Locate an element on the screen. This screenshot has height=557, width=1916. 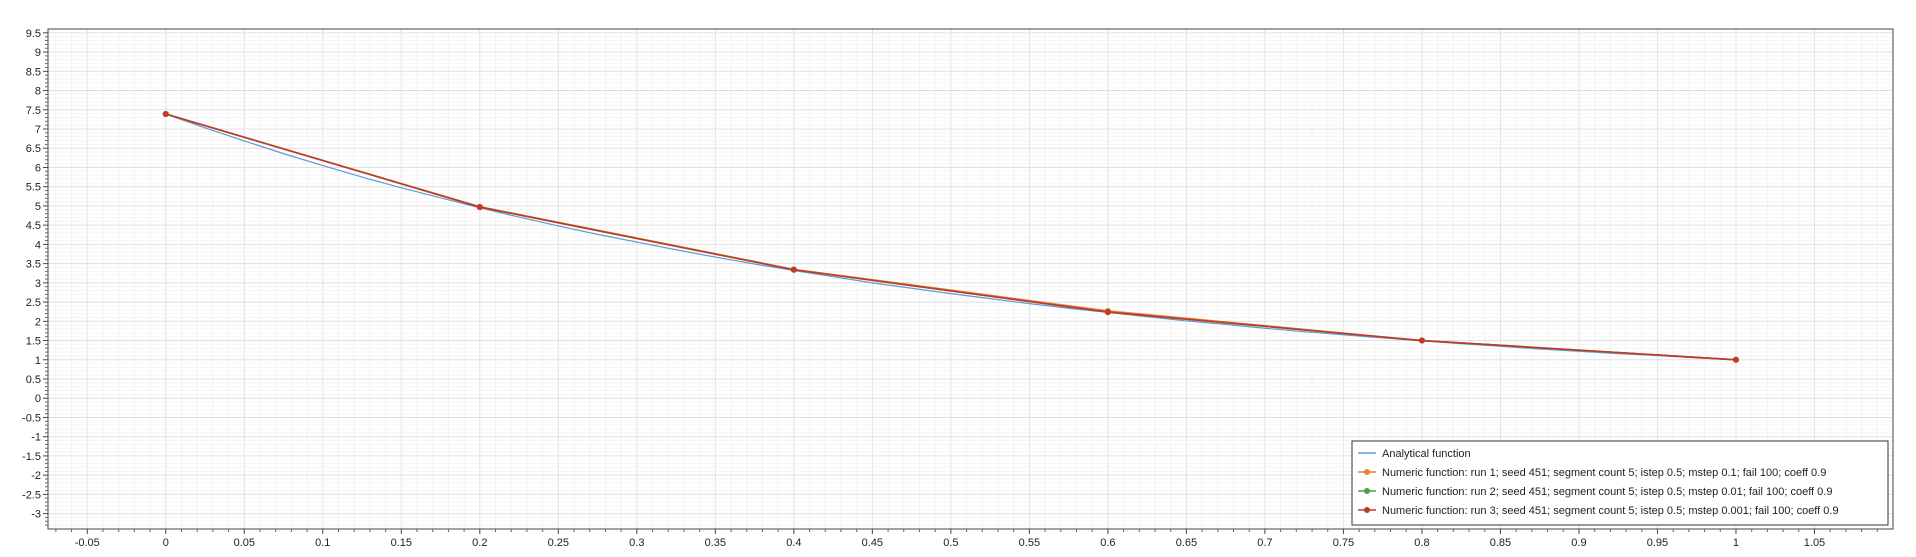
y-tick-label: 5 is located at coordinates (38, 207).